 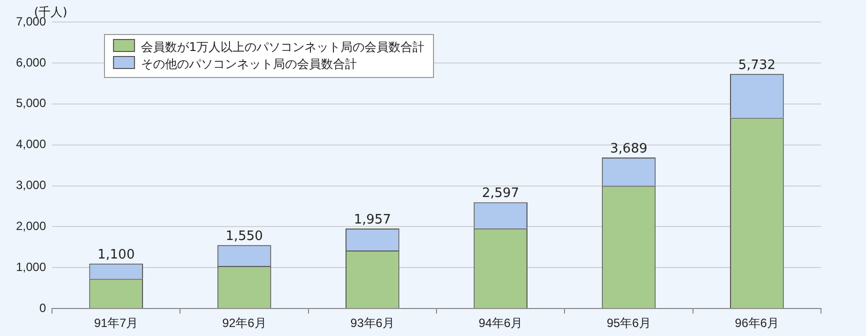 What do you see at coordinates (244, 236) in the screenshot?
I see `total-label: 1,550` at bounding box center [244, 236].